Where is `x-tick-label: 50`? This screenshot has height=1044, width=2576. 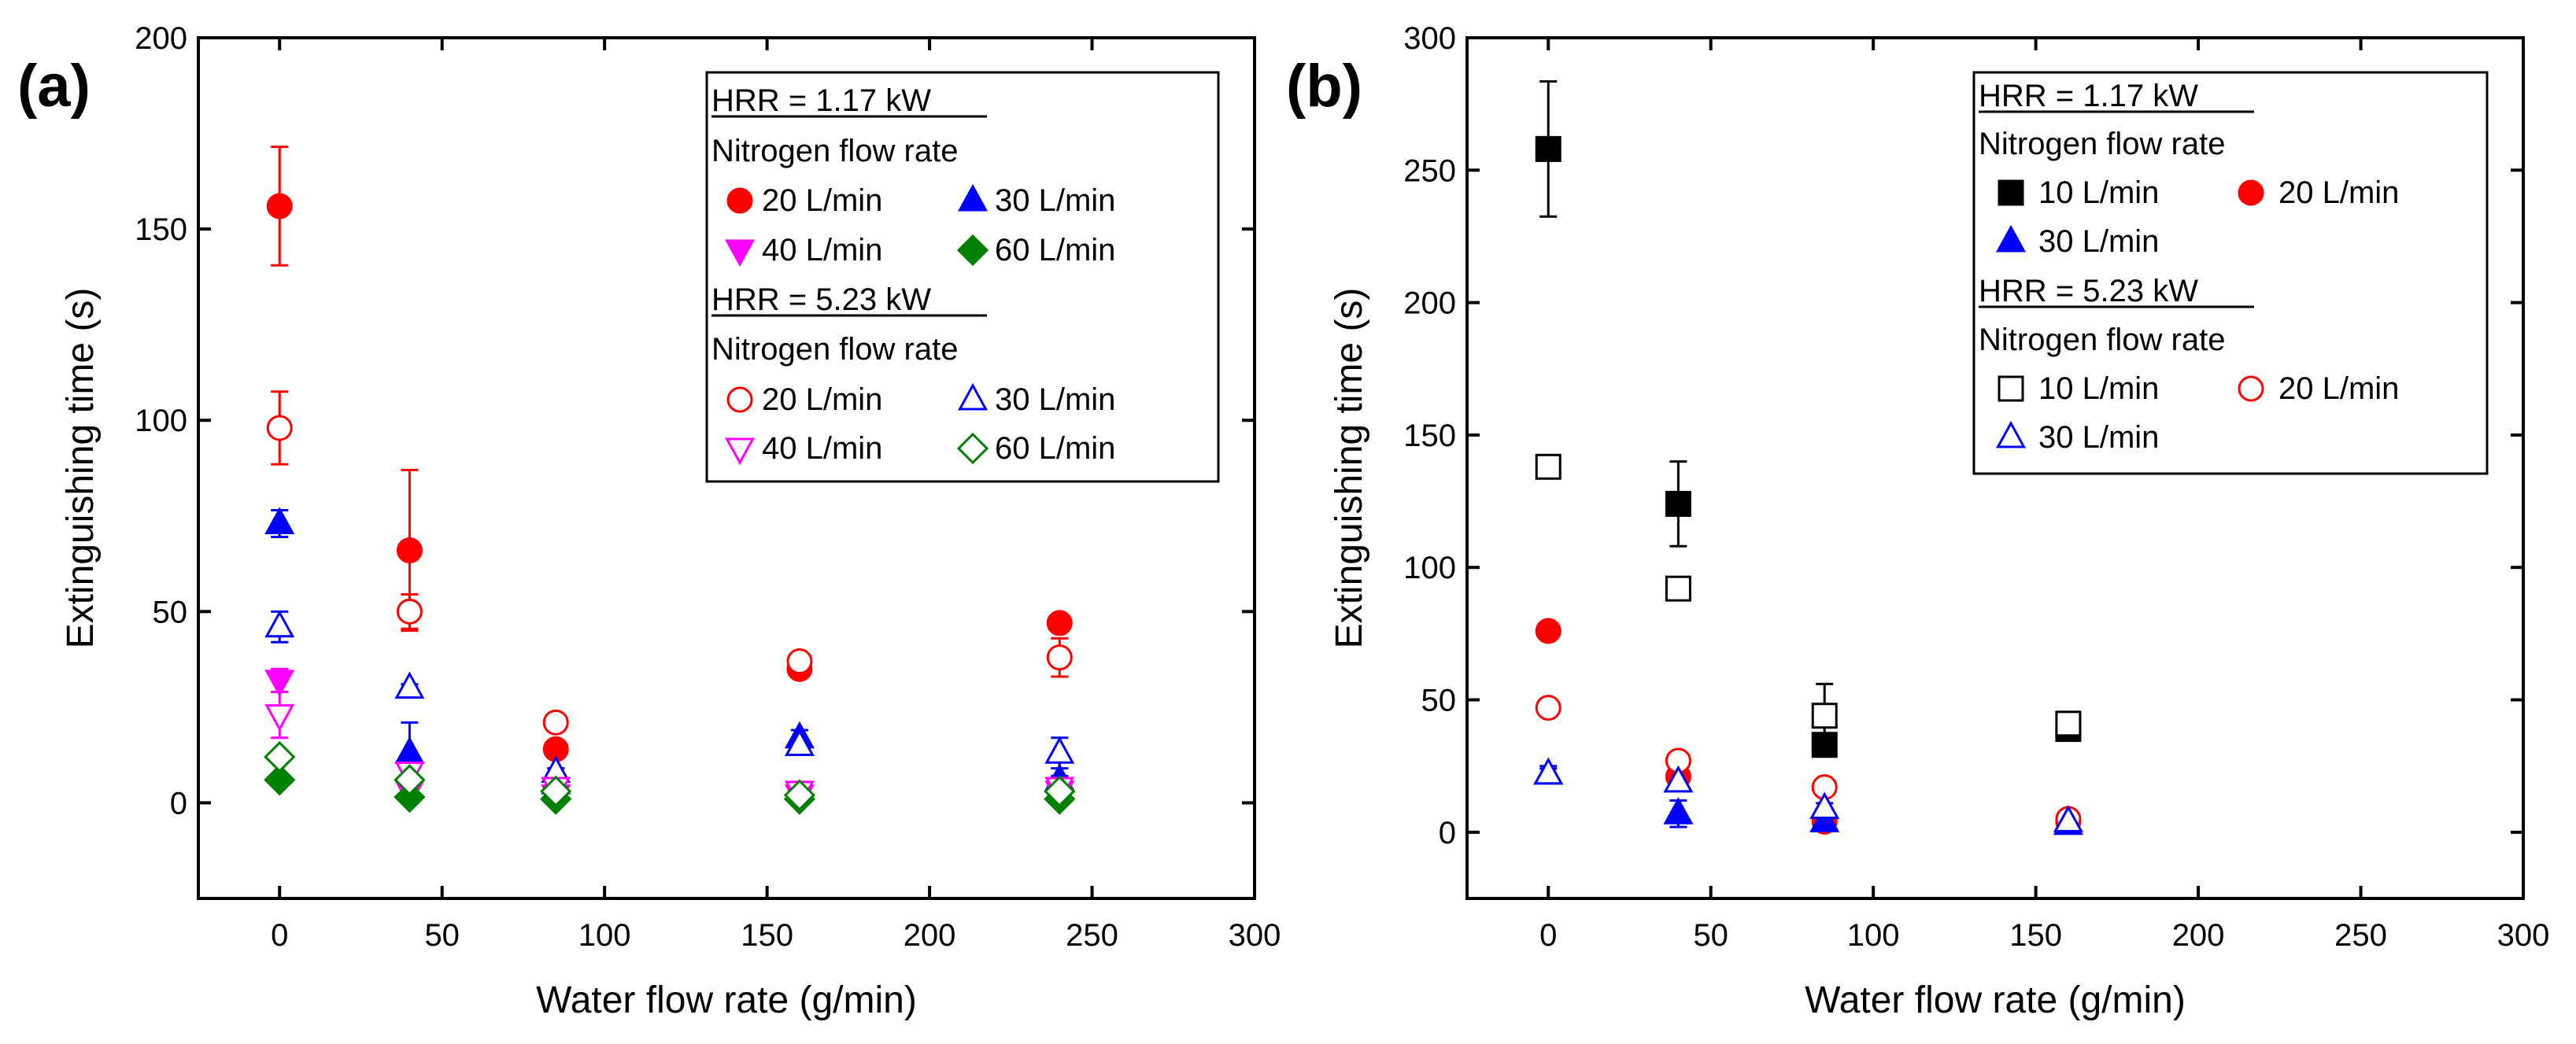 x-tick-label: 50 is located at coordinates (442, 936).